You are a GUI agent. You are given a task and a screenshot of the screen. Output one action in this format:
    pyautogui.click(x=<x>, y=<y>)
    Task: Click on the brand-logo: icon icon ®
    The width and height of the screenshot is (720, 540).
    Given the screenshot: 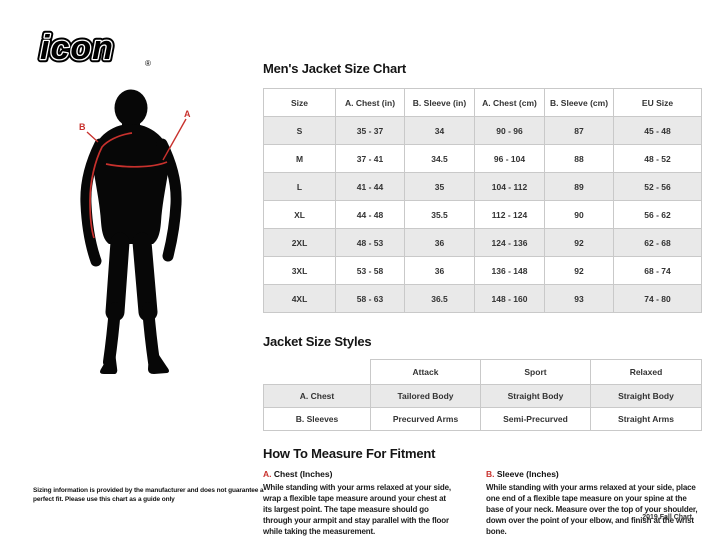 What is the action you would take?
    pyautogui.click(x=96, y=48)
    